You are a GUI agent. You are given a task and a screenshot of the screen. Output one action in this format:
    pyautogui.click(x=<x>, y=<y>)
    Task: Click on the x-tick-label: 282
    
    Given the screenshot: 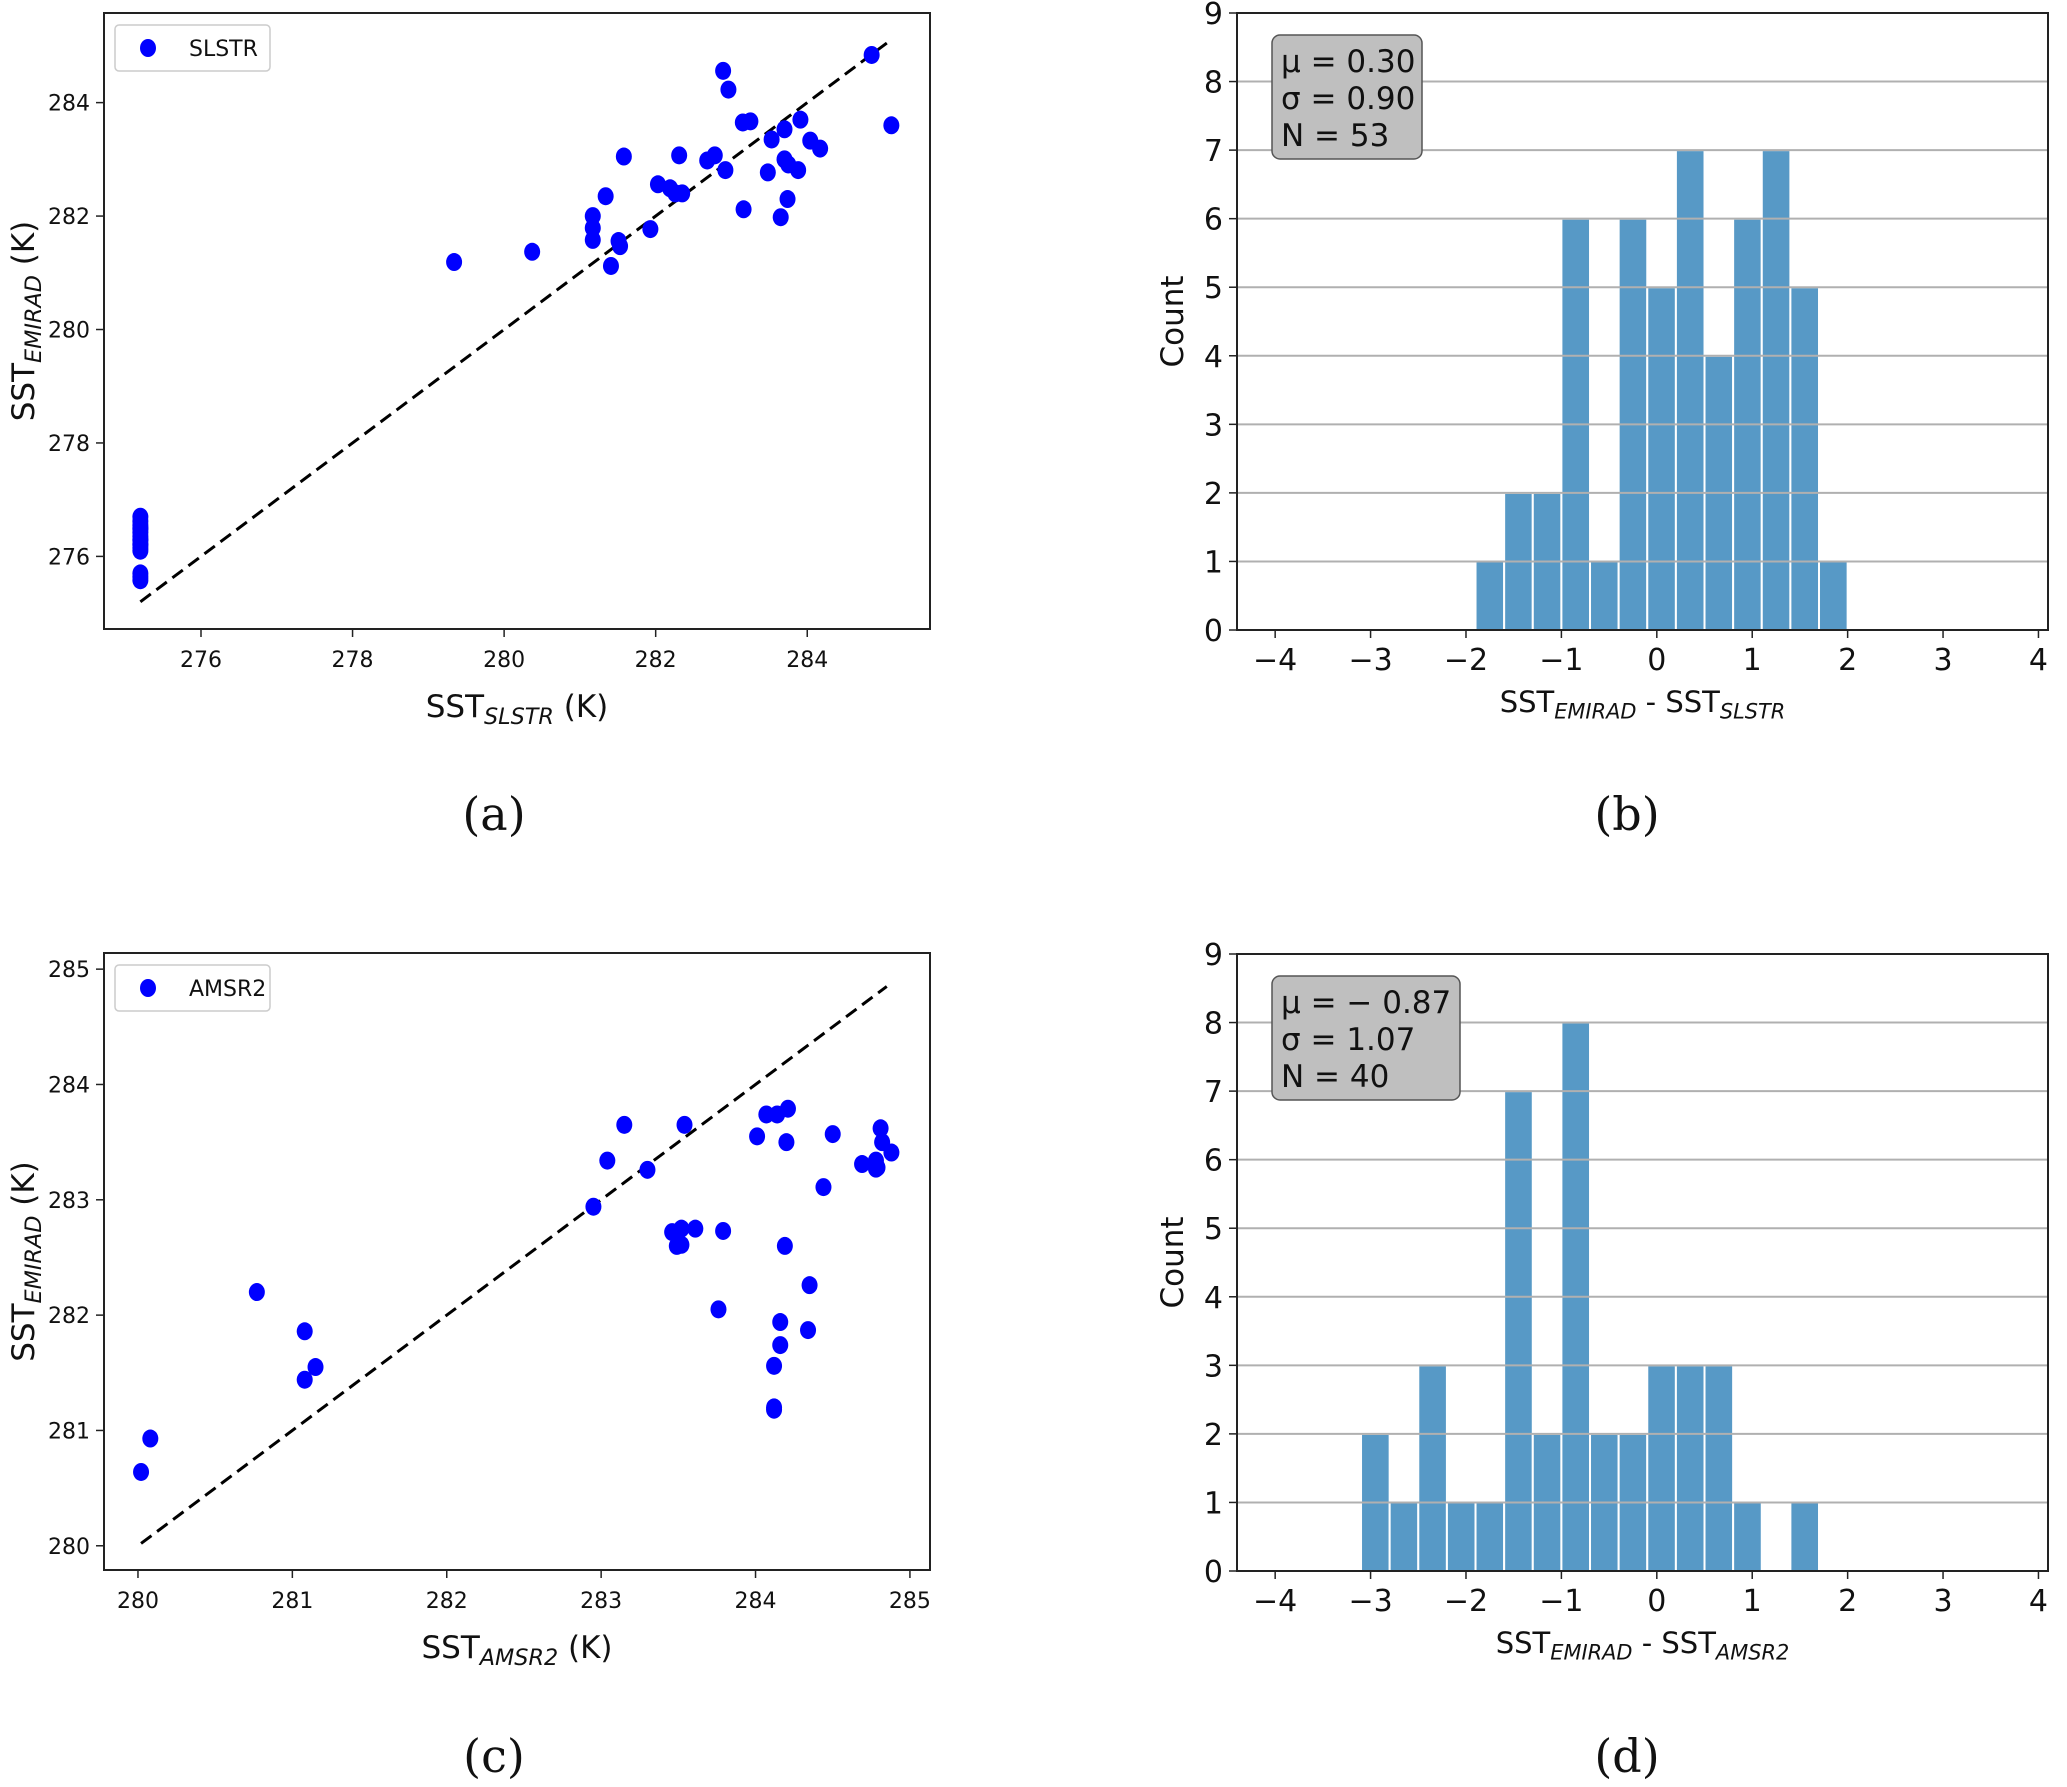 What is the action you would take?
    pyautogui.click(x=447, y=1601)
    